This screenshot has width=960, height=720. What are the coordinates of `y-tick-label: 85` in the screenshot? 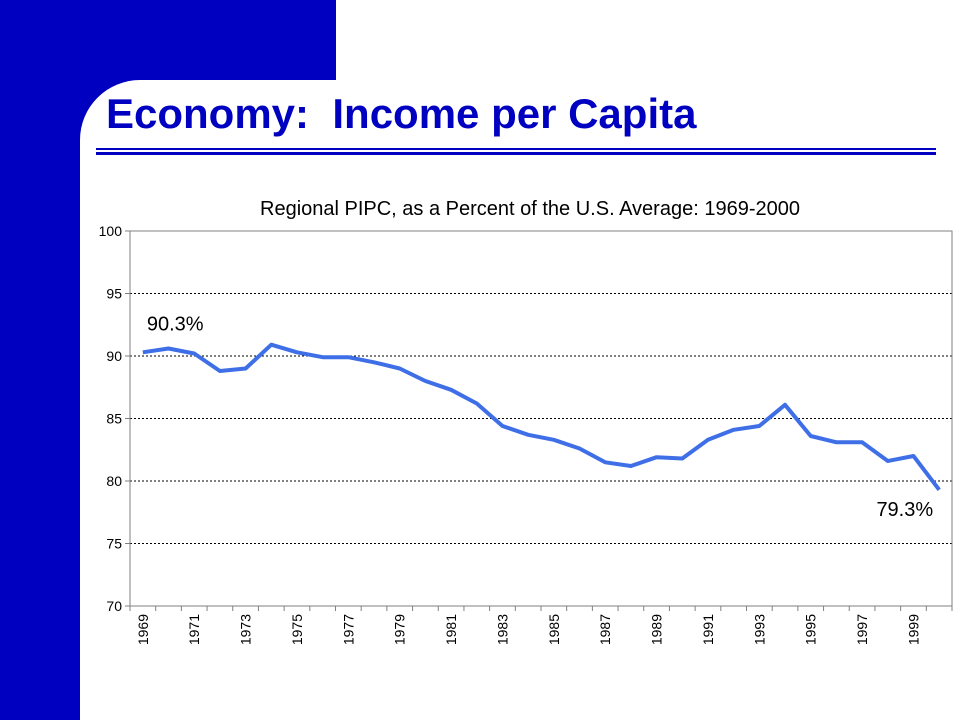 It's located at (114, 419).